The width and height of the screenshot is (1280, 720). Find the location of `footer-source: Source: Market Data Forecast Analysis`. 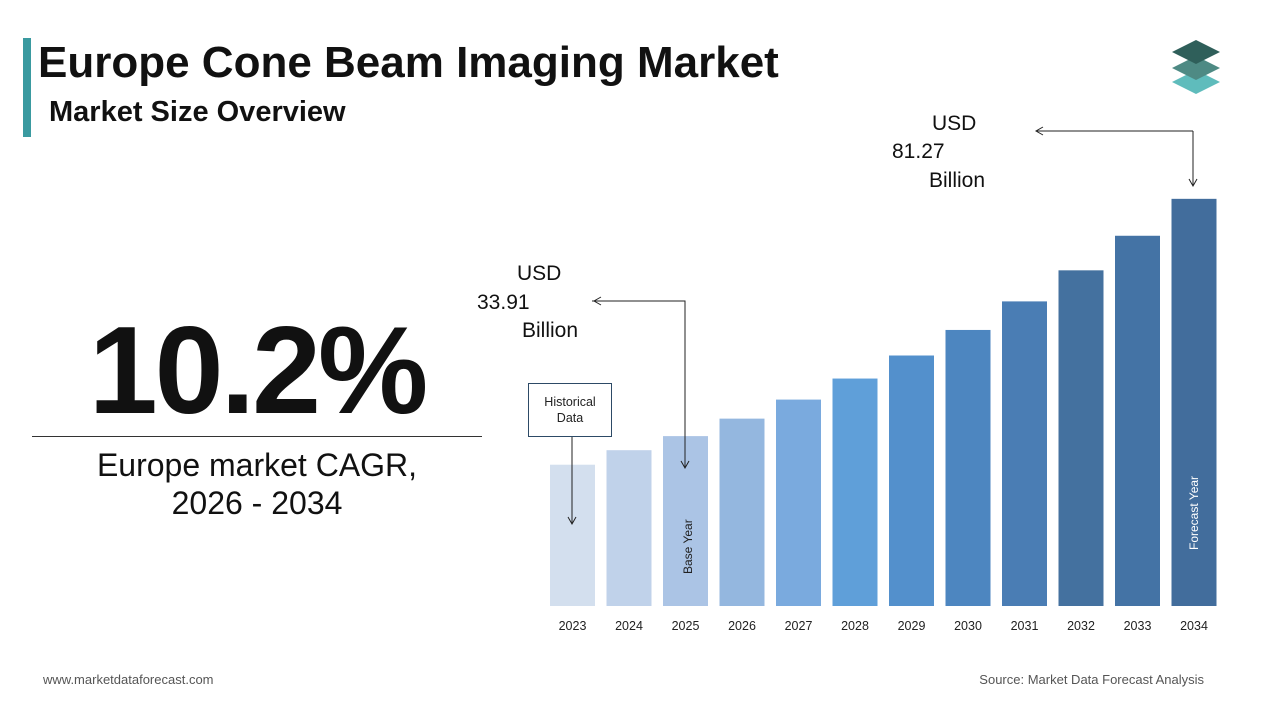

footer-source: Source: Market Data Forecast Analysis is located at coordinates (1091, 679).